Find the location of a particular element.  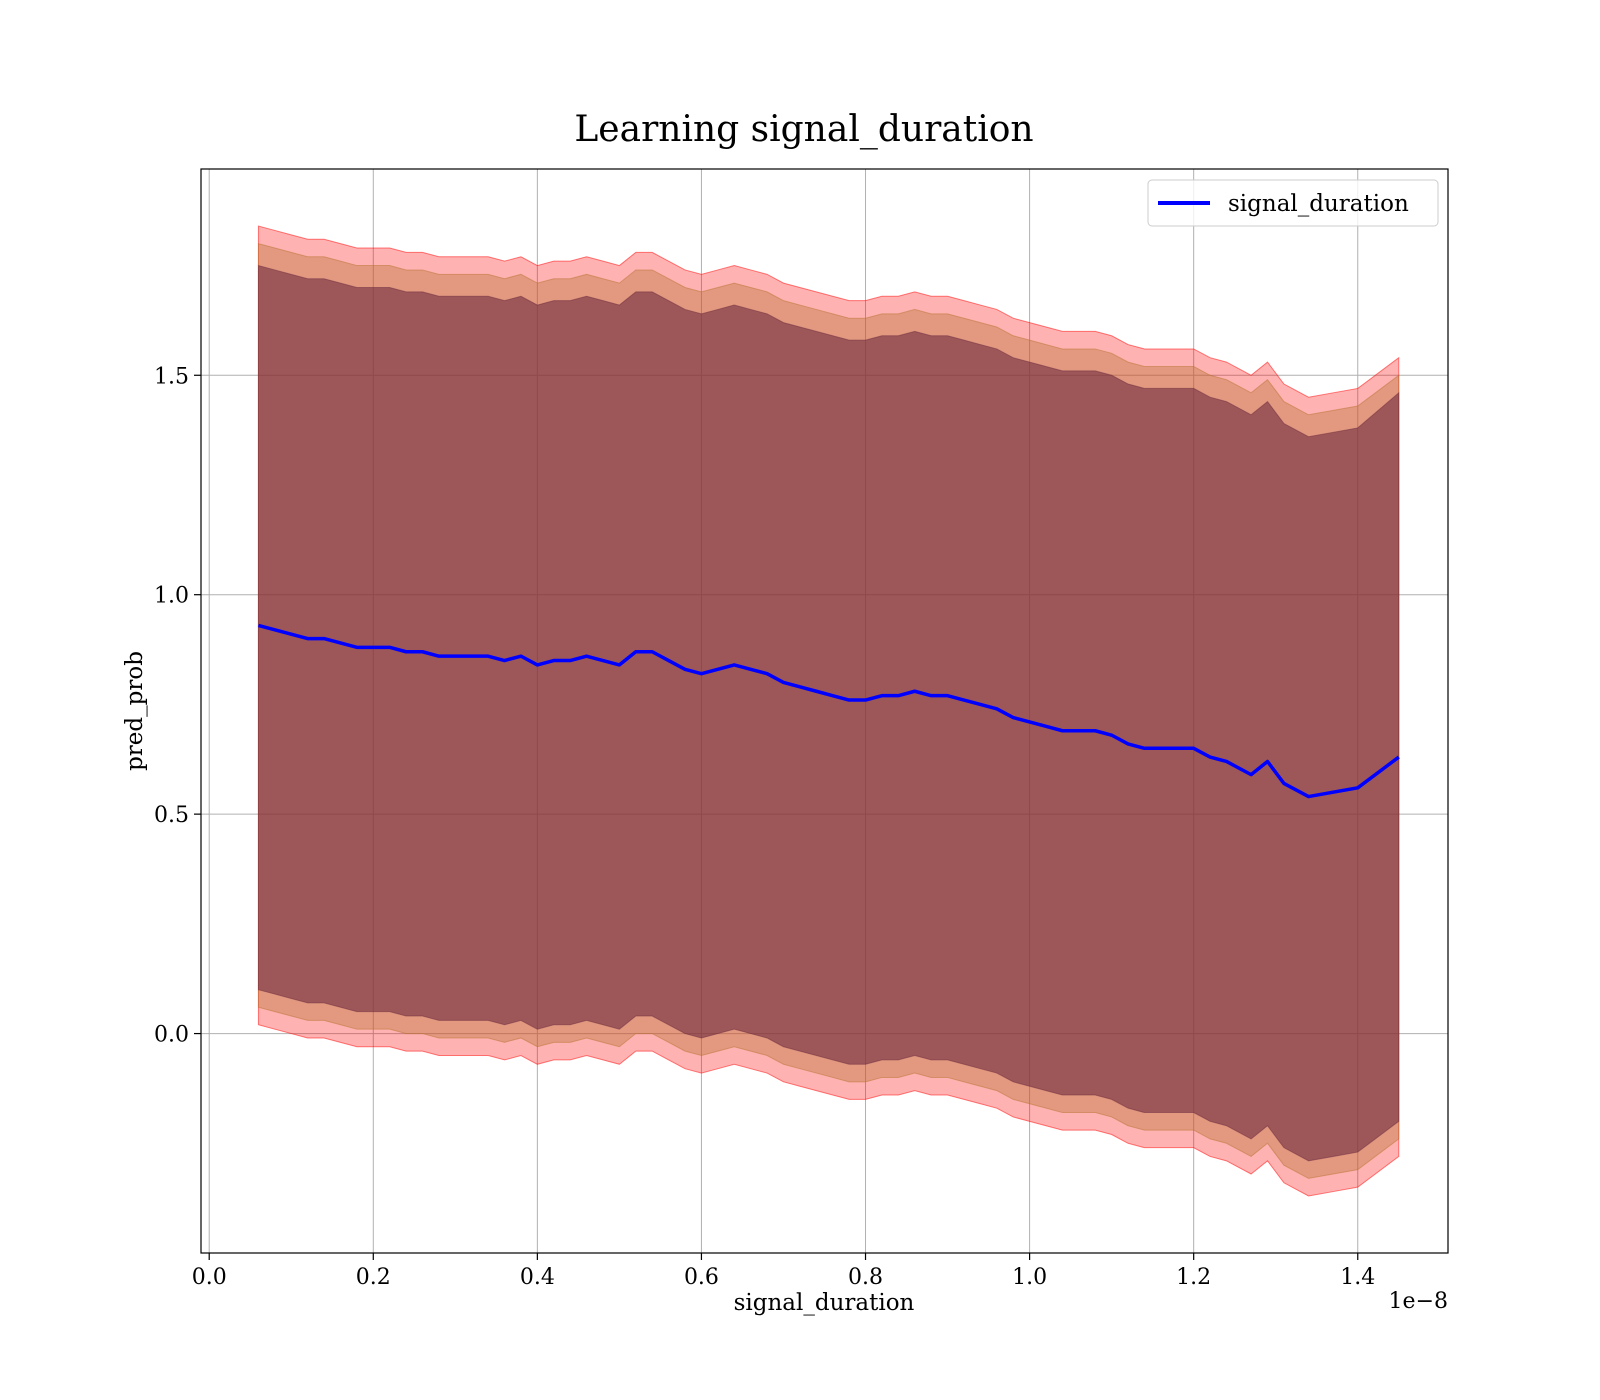

legend: signal_duration is located at coordinates (1293, 203).